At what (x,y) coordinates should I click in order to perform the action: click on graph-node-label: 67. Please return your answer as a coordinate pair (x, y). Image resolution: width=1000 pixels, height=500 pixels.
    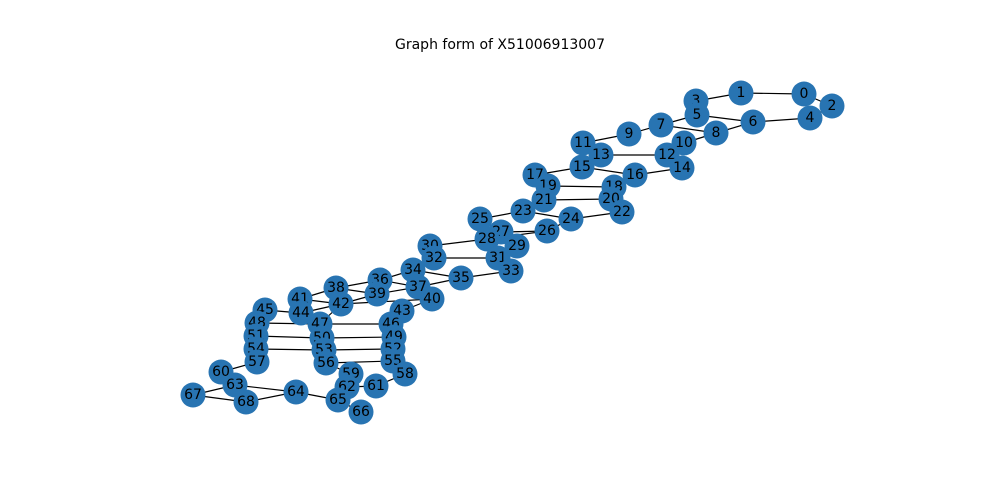
    Looking at the image, I should click on (193, 395).